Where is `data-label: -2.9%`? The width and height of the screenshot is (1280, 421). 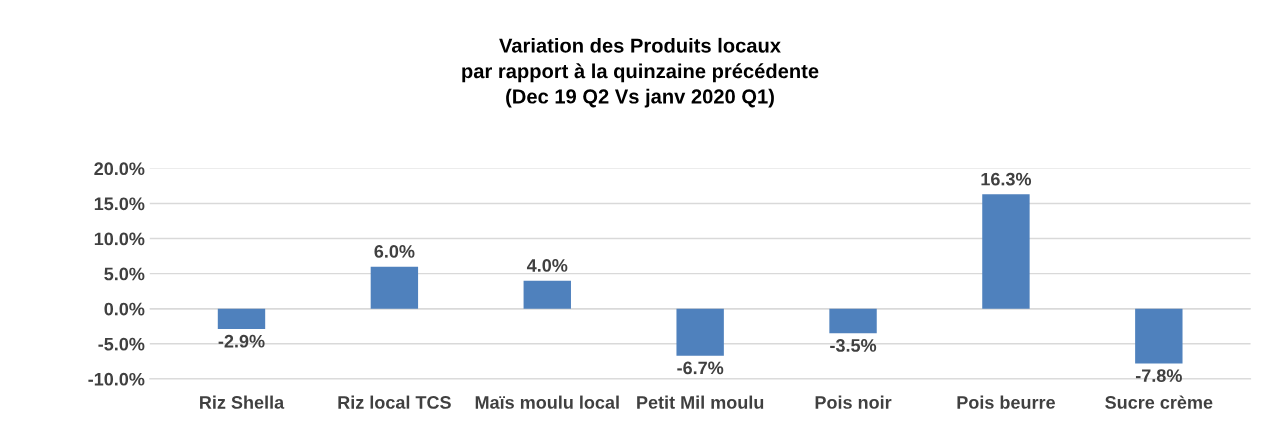
data-label: -2.9% is located at coordinates (241, 341).